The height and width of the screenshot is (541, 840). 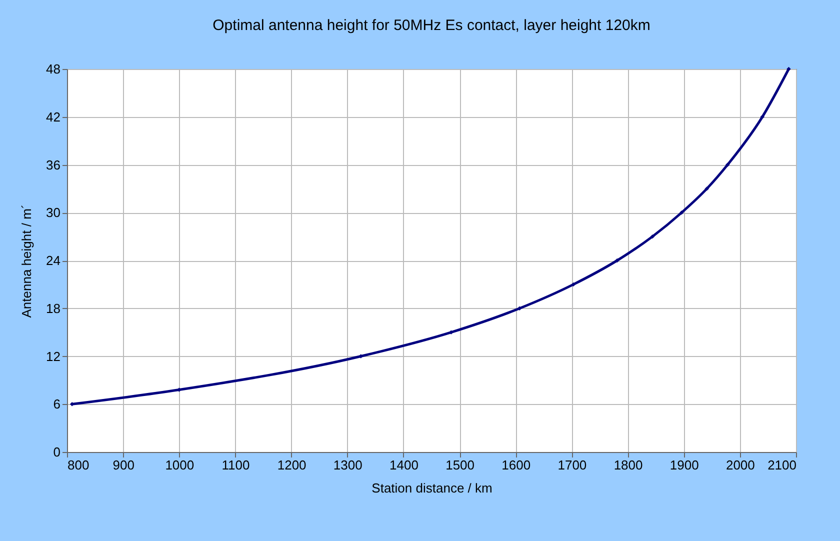 I want to click on y-tick-label: 24, so click(x=53, y=260).